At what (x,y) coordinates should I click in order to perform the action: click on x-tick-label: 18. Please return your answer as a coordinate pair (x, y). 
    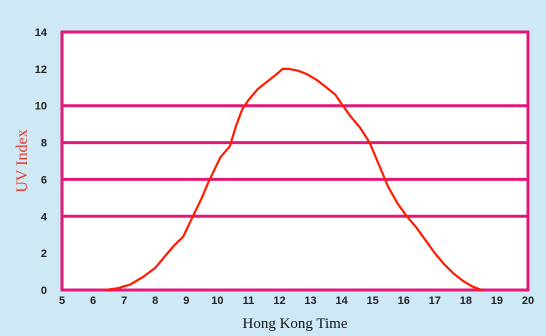
    Looking at the image, I should click on (466, 301).